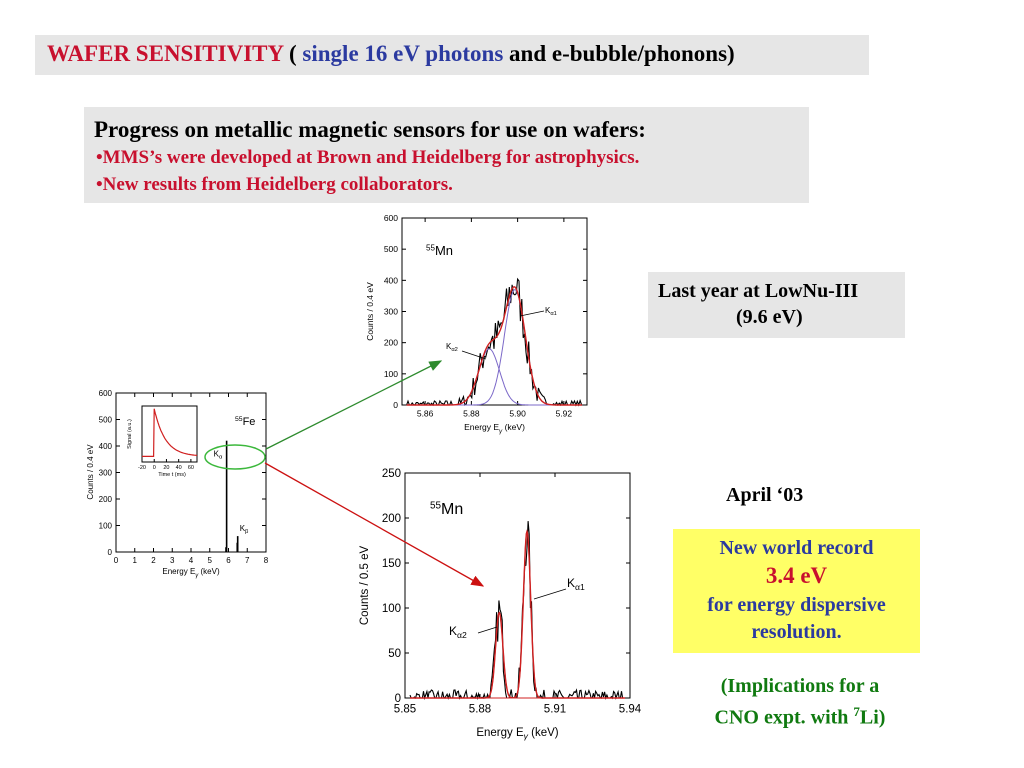 Image resolution: width=1024 pixels, height=768 pixels. Describe the element at coordinates (403, 53) in the screenshot. I see `title-part-photons: single 16 eV photons` at that location.